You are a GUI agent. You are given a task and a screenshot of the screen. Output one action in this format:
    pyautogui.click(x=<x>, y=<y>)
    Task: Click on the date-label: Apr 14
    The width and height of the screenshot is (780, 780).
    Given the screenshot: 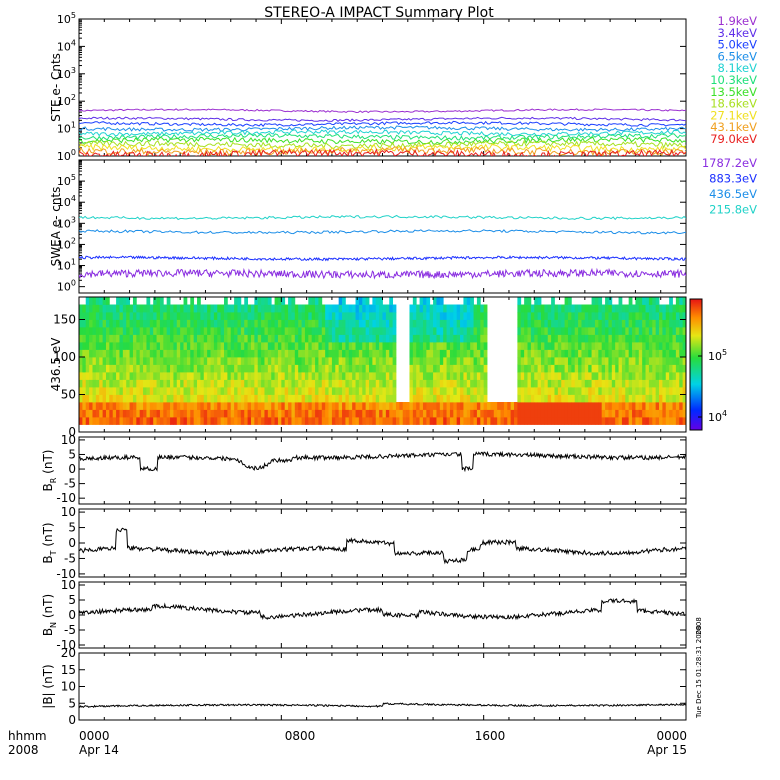 What is the action you would take?
    pyautogui.click(x=99, y=750)
    